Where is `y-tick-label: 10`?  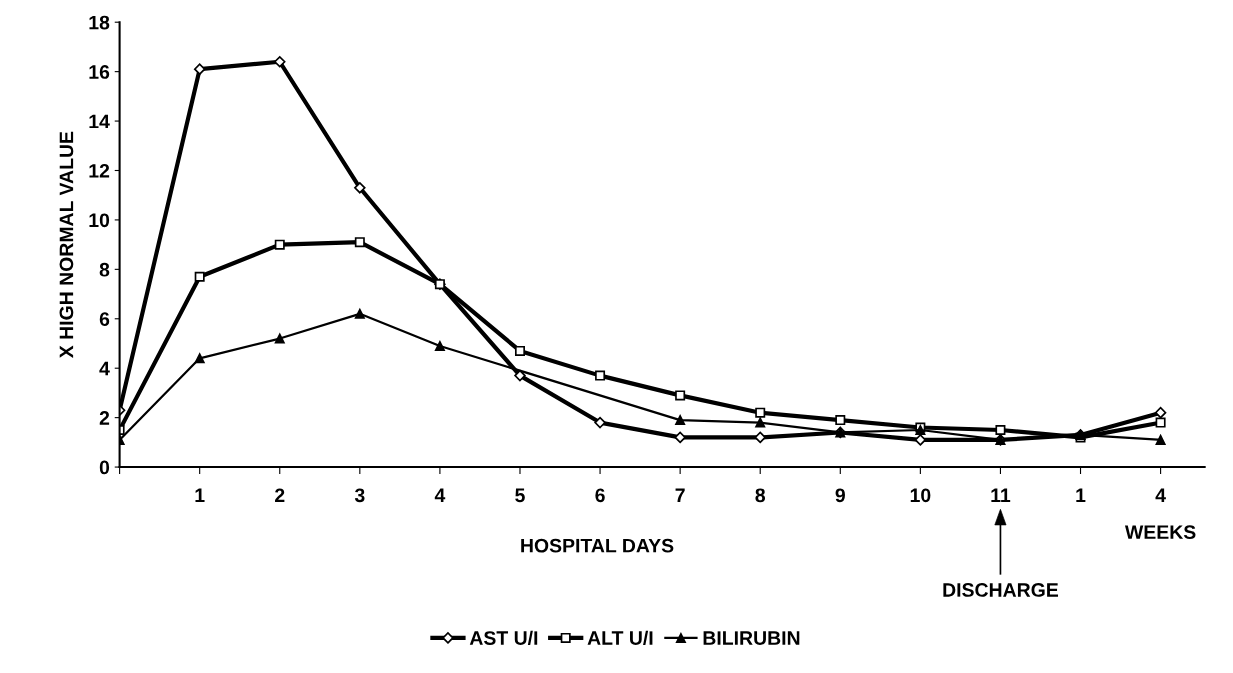 y-tick-label: 10 is located at coordinates (99, 220).